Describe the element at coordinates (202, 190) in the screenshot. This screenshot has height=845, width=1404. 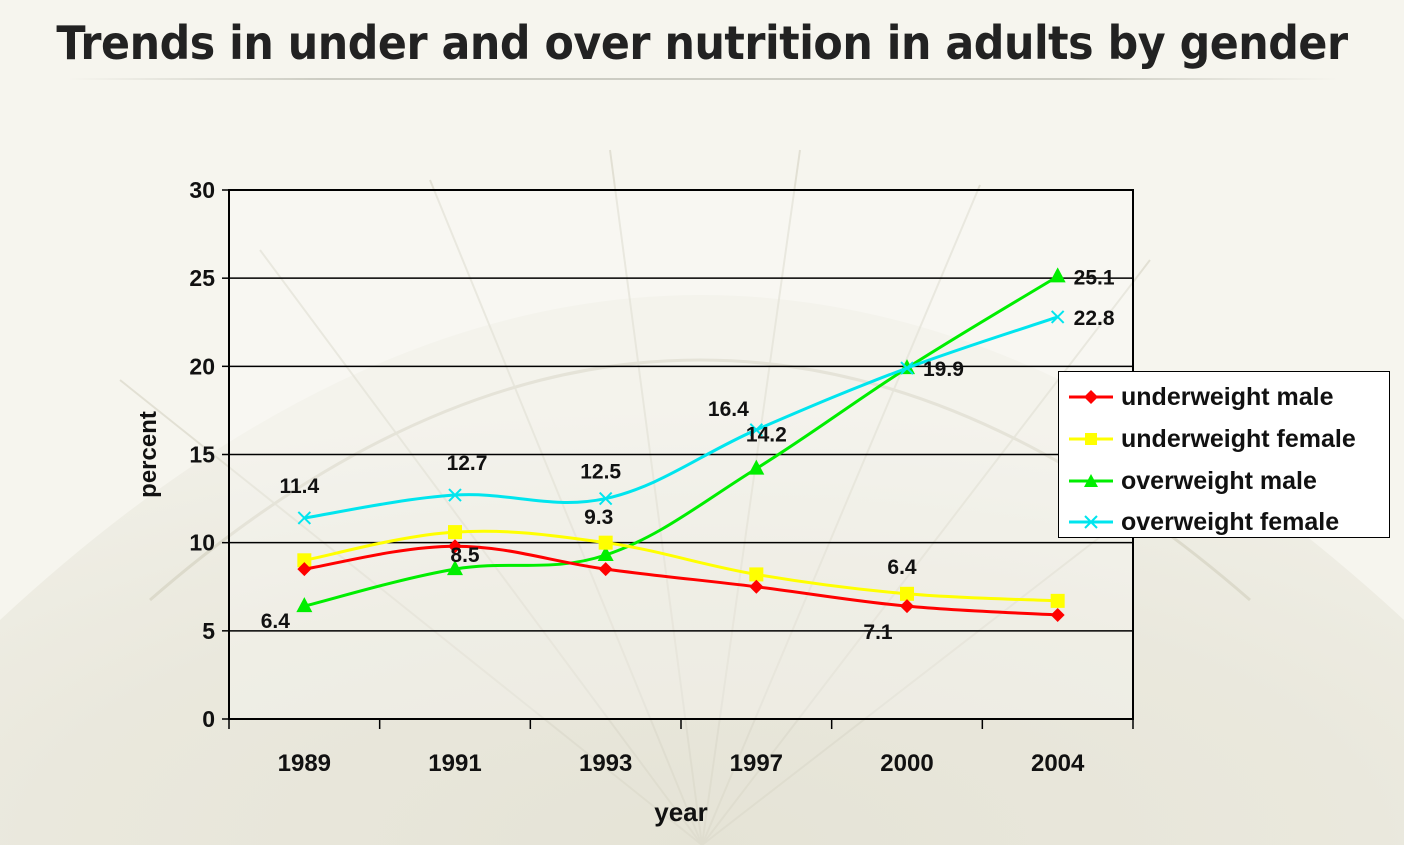
I see `y-tick-label: 30` at that location.